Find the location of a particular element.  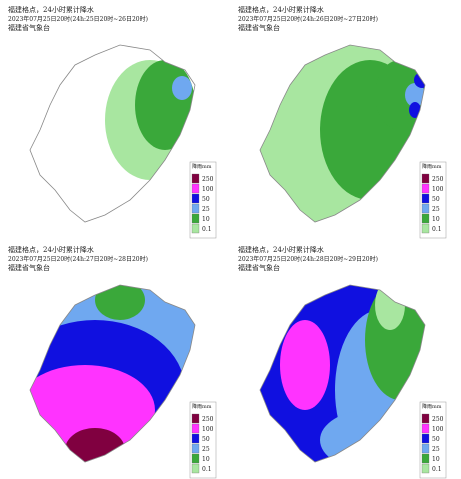

panel-subtitle: 2023年07月25日20时(24h:27日20时~28日20时) is located at coordinates (78, 259).